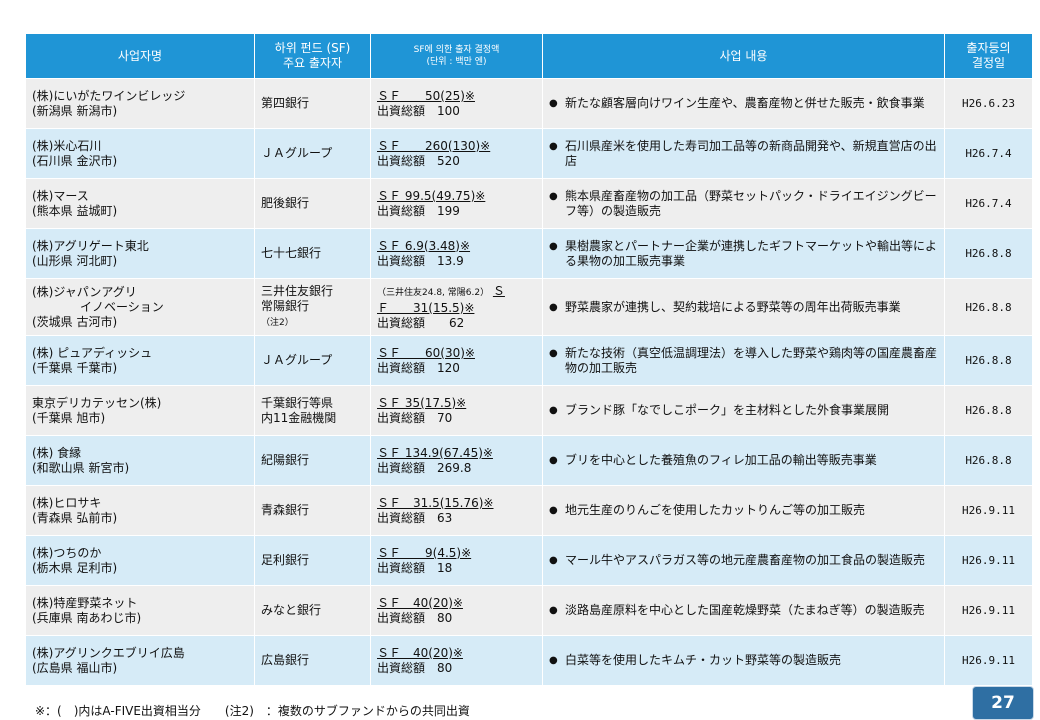 This screenshot has height=720, width=1040. I want to click on company-cell: (株) 食縁 (和歌山県 新宮市), so click(140, 460).